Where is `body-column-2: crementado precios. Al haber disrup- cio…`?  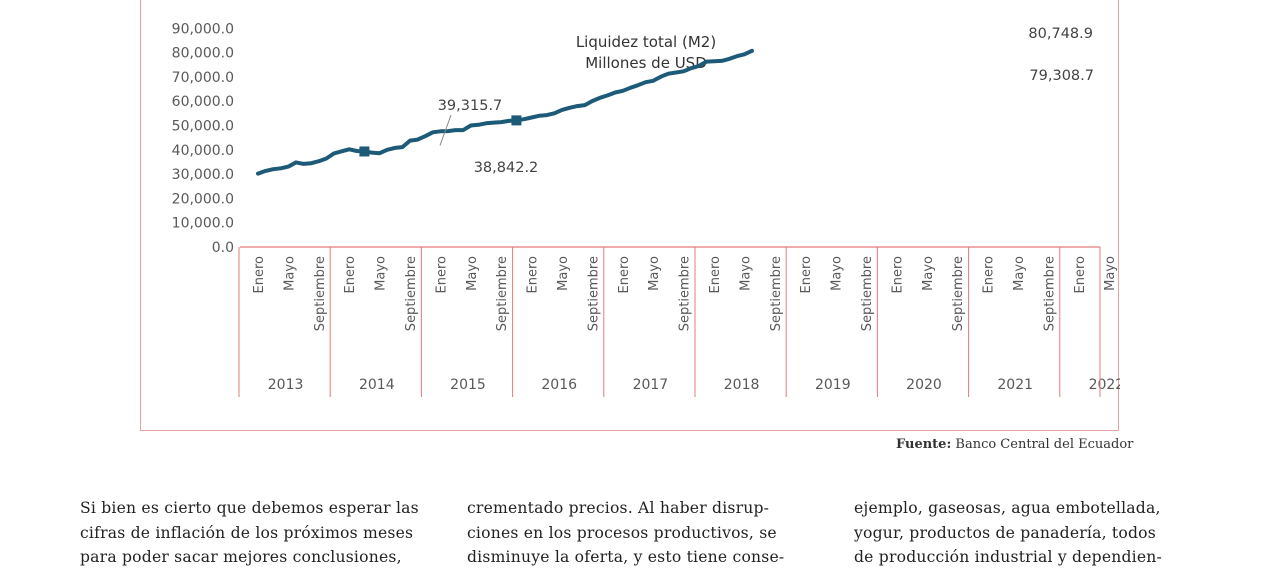 body-column-2: crementado precios. Al haber disrup- cio… is located at coordinates (646, 533).